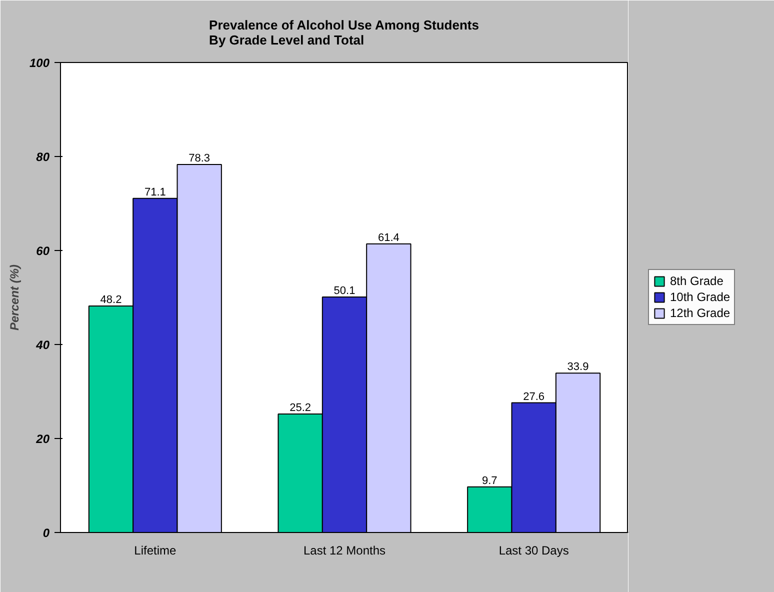 This screenshot has width=774, height=592. I want to click on legend-label: 10th Grade, so click(700, 297).